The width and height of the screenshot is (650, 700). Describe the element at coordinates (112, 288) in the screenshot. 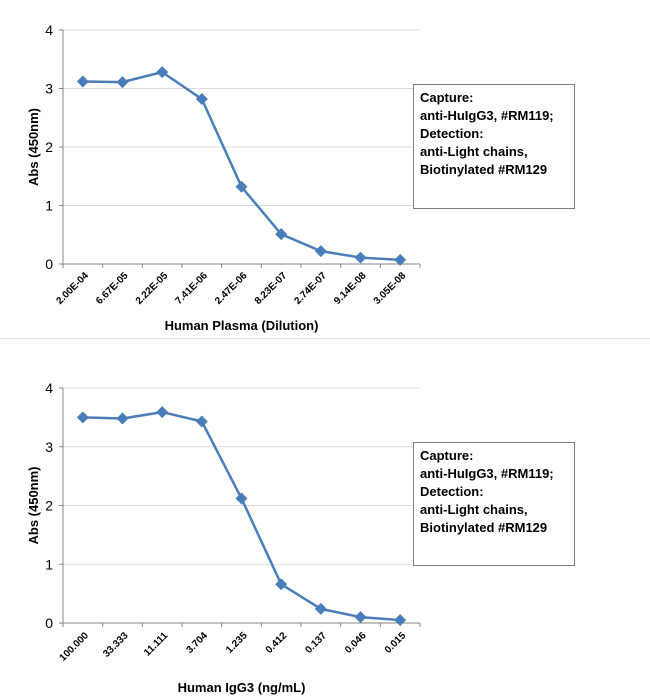

I see `x-tick-label: 6.67E-05` at that location.